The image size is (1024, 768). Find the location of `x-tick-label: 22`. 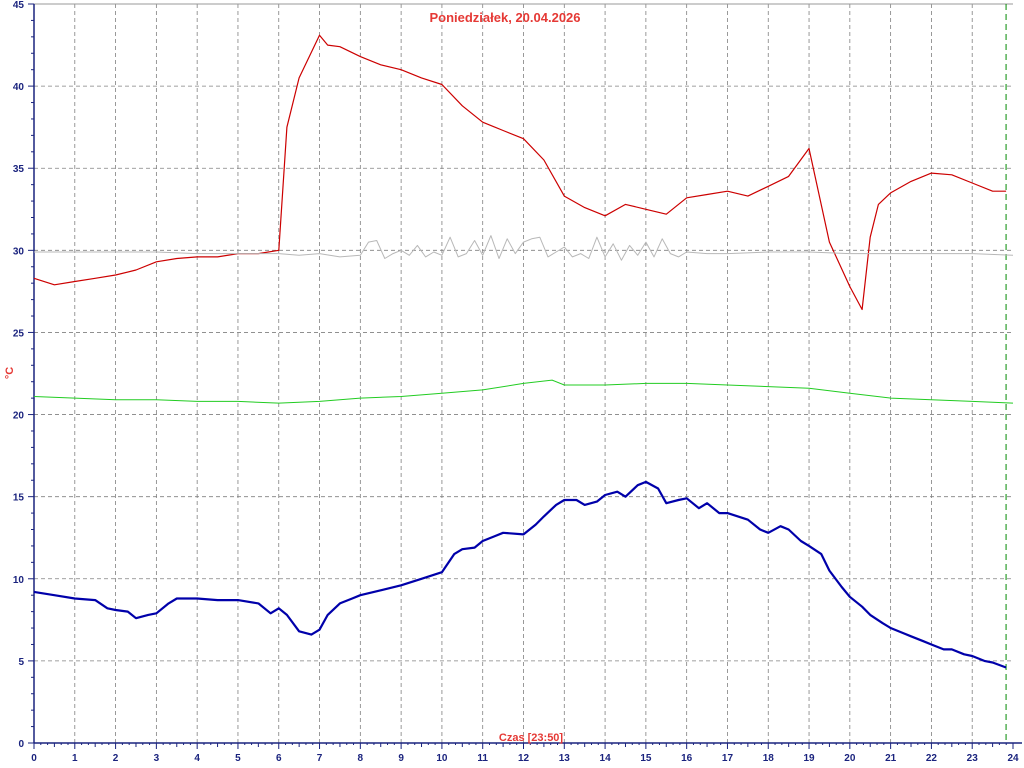

x-tick-label: 22 is located at coordinates (932, 758).